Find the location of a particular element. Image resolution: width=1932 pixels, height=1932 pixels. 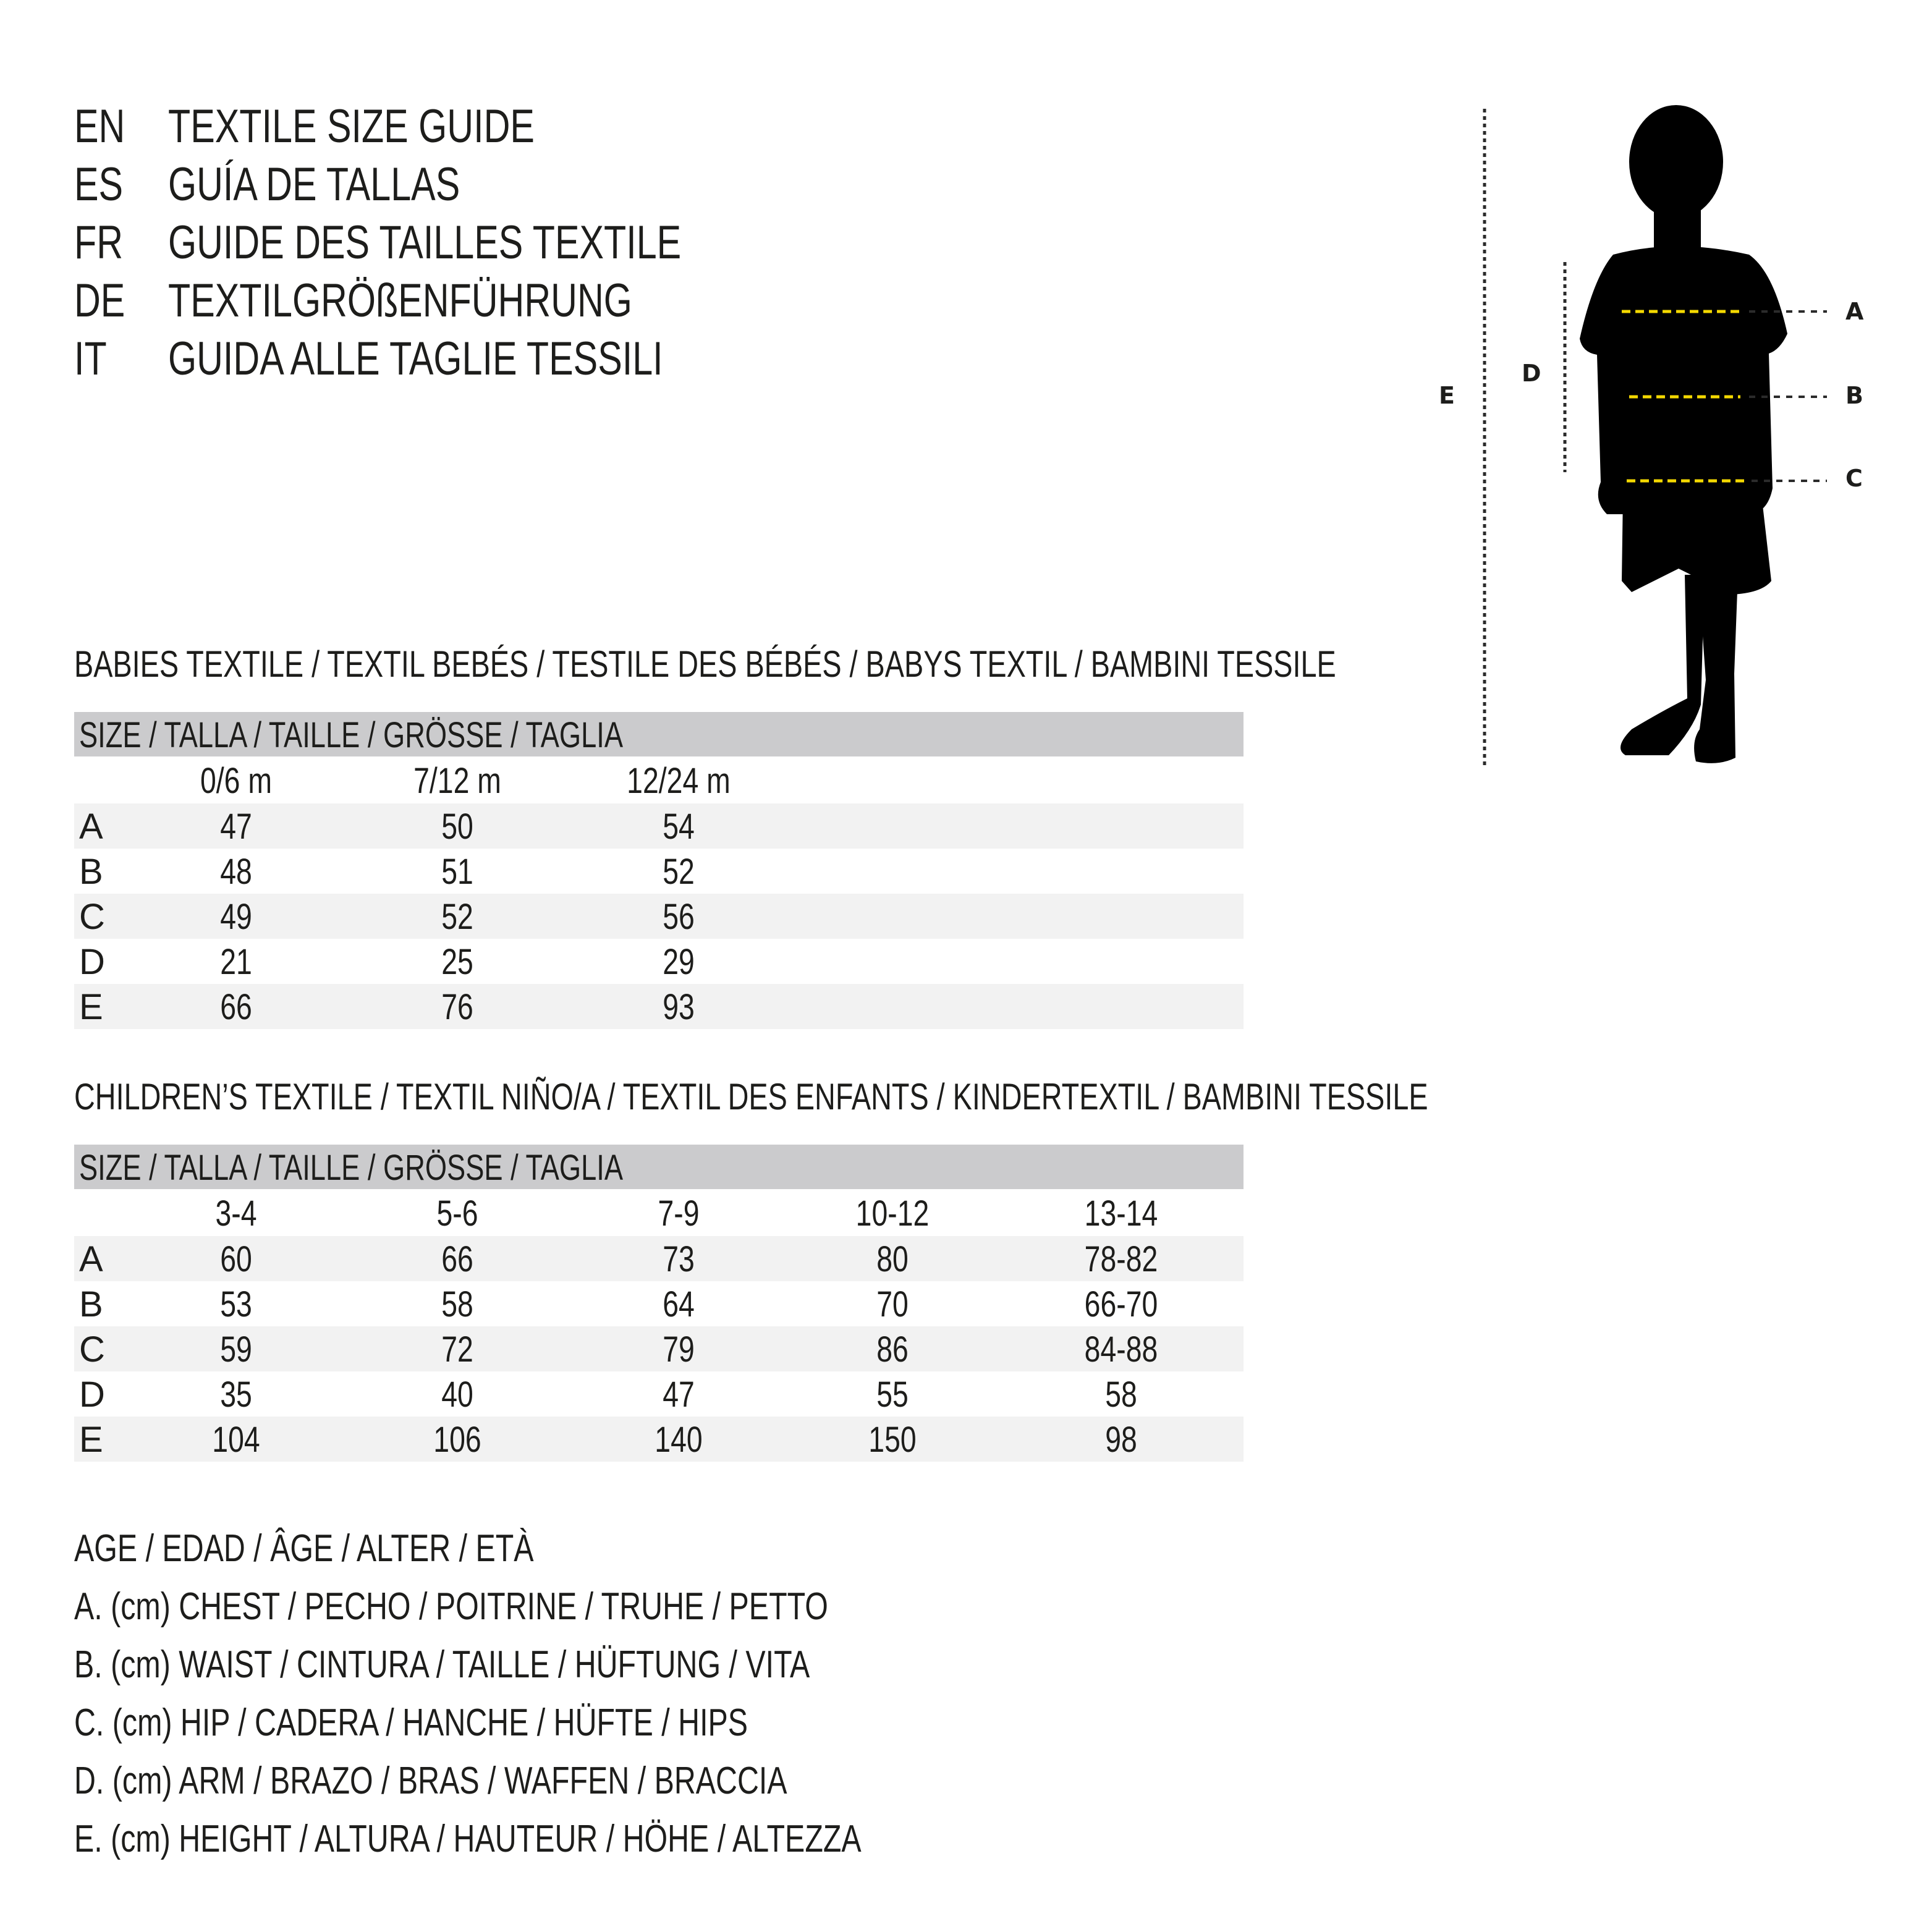

table-row: D 35 40 47 55 58 is located at coordinates (659, 1394).